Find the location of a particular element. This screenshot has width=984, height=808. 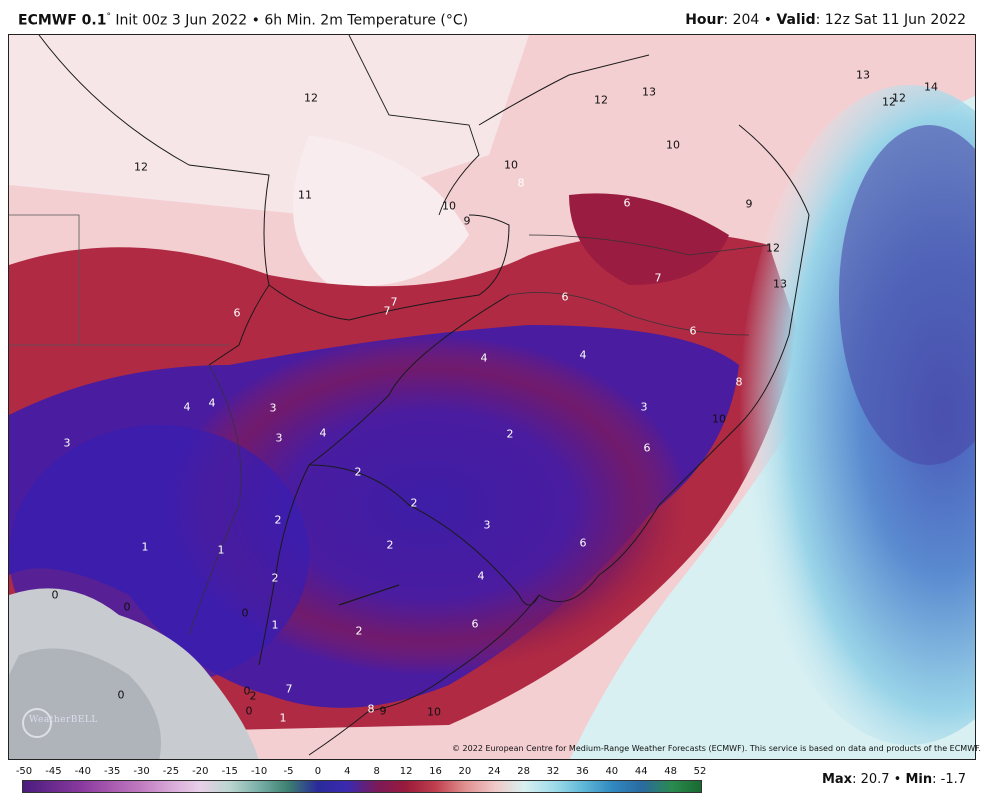

scale-tick-label: -15 is located at coordinates (229, 771).